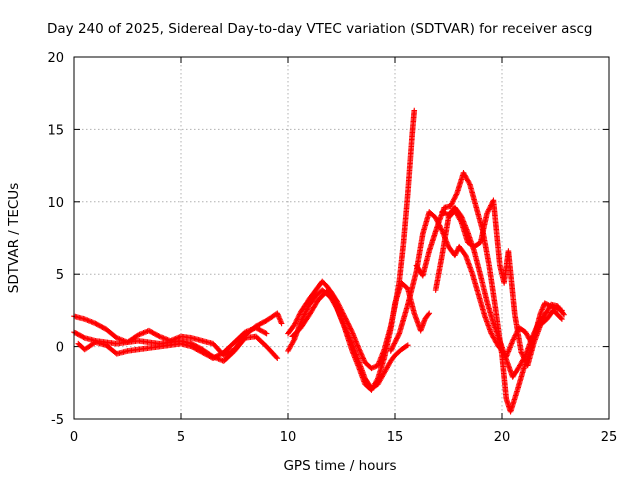  I want to click on x-tick-label: 5, so click(181, 437).